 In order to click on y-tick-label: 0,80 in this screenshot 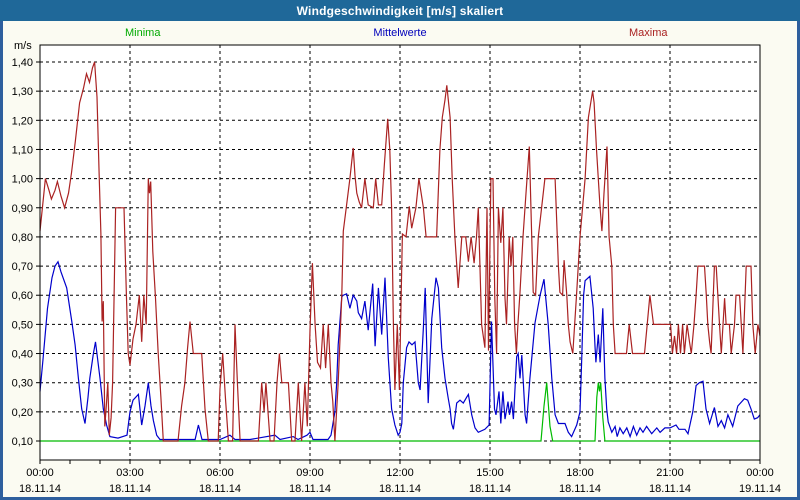, I will do `click(22, 238)`.